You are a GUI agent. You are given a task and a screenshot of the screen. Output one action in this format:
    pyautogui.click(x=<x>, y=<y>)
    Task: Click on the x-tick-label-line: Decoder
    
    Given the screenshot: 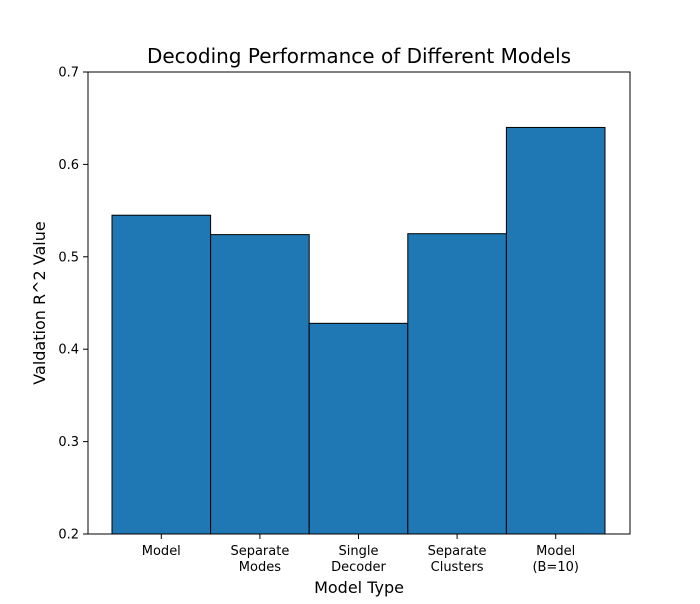 What is the action you would take?
    pyautogui.click(x=358, y=567)
    